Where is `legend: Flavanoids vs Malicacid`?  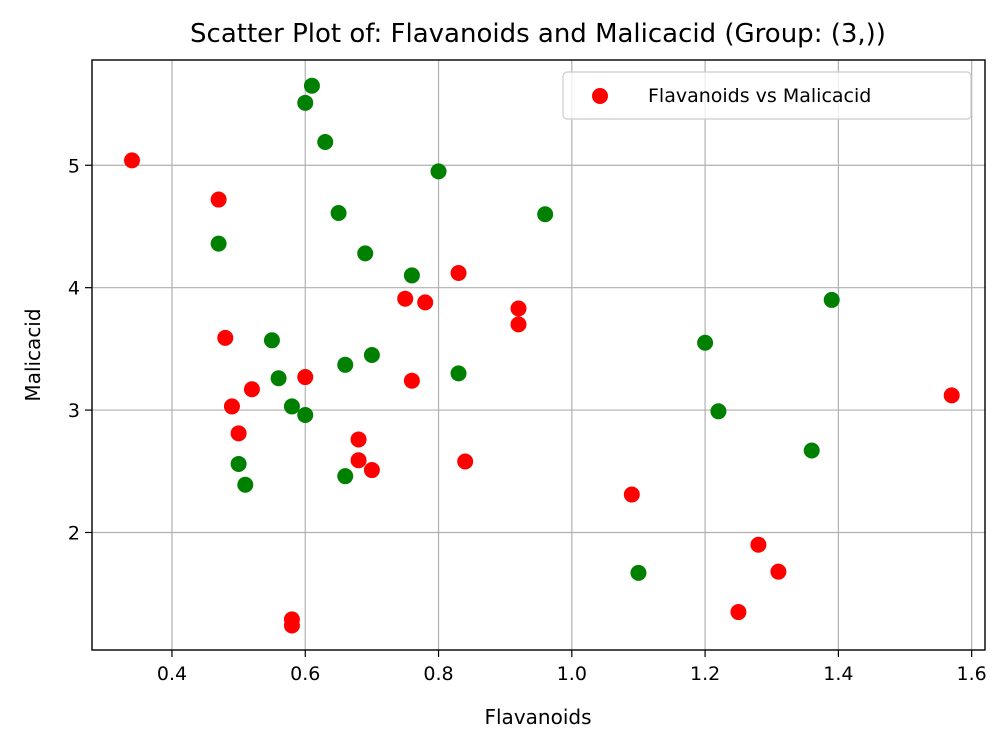
legend: Flavanoids vs Malicacid is located at coordinates (767, 95).